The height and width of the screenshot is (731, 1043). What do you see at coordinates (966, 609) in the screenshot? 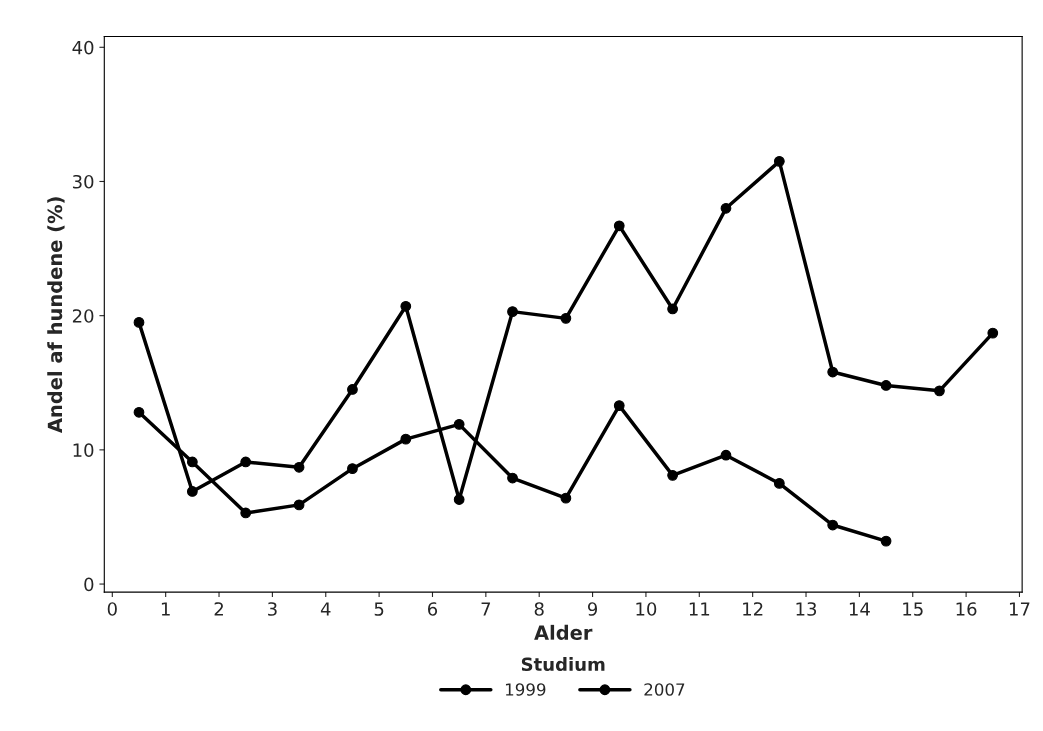
I see `x-tick-label: 16` at bounding box center [966, 609].